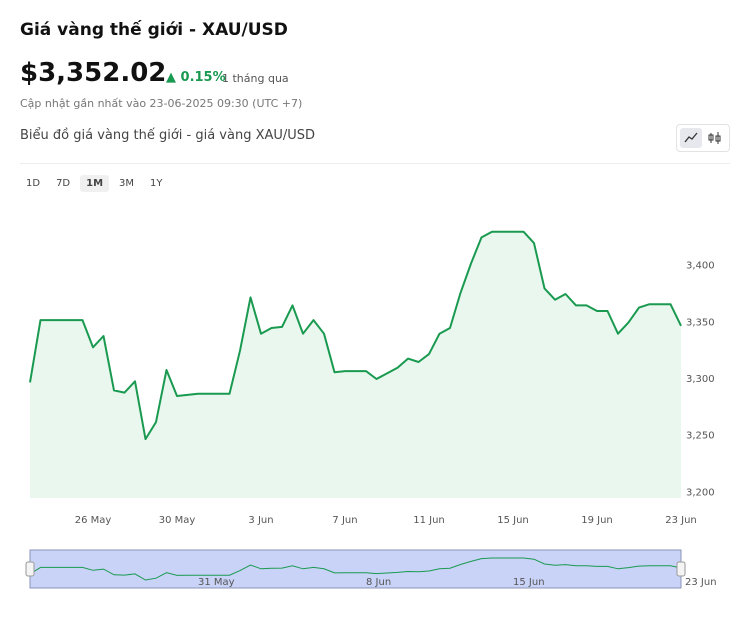  I want to click on x-tick-label: 15 Jun, so click(513, 520).